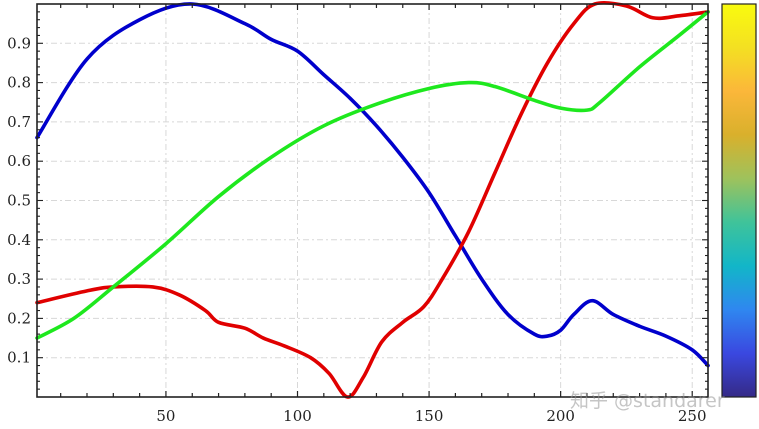 The image size is (759, 429). What do you see at coordinates (19, 240) in the screenshot?
I see `y-tick-label: 0.4` at bounding box center [19, 240].